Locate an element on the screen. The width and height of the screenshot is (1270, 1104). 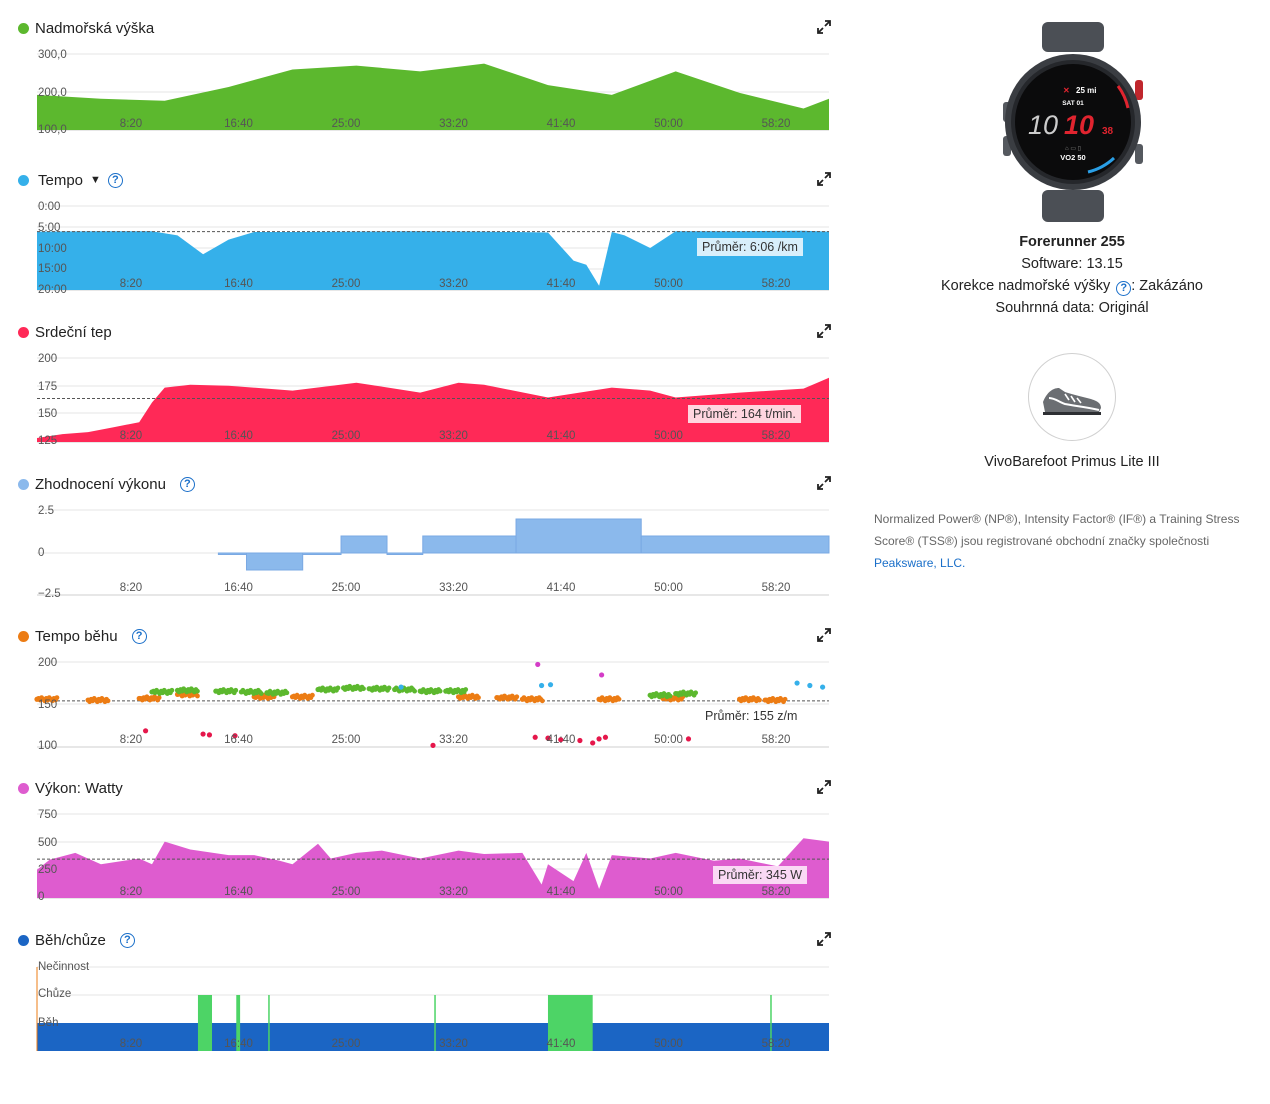
x-tick-label: 16:40 is located at coordinates (238, 588).